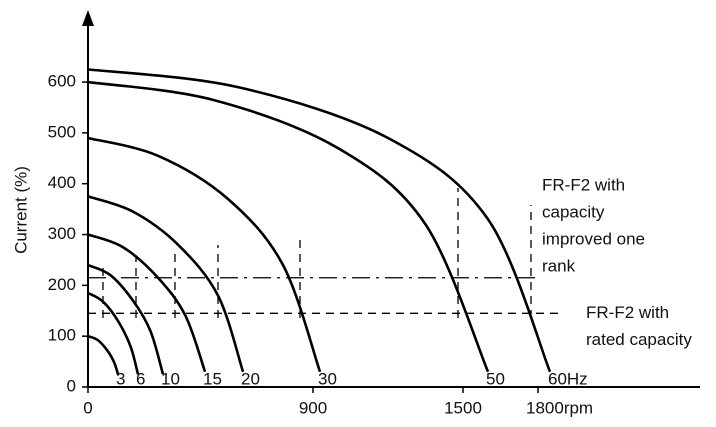  Describe the element at coordinates (62, 182) in the screenshot. I see `y-tick-label: 400` at that location.